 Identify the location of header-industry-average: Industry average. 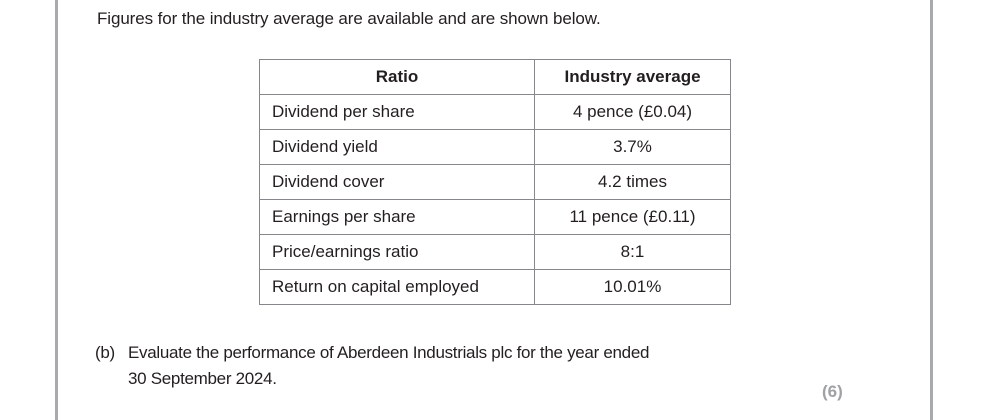
(632, 77).